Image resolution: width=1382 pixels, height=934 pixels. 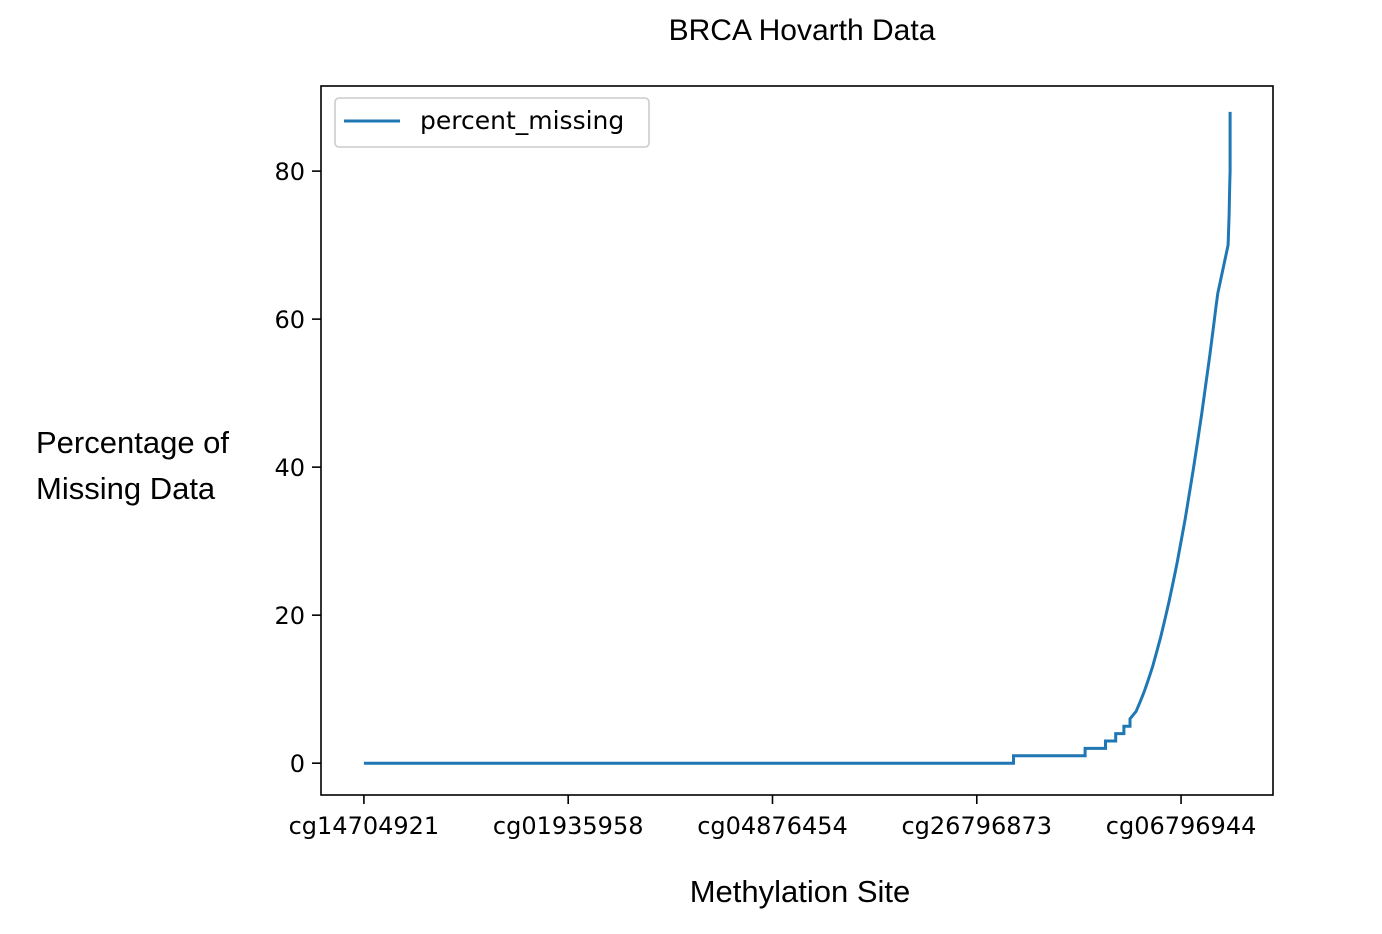 I want to click on legend-label: percent_missing, so click(x=522, y=120).